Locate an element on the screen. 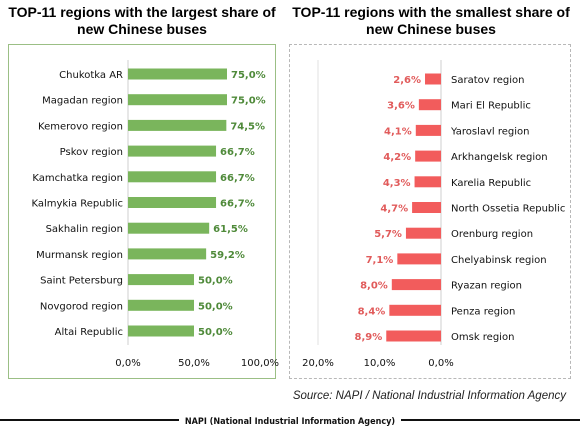 The height and width of the screenshot is (430, 580). right-category-label: Mari El Republic is located at coordinates (491, 106).